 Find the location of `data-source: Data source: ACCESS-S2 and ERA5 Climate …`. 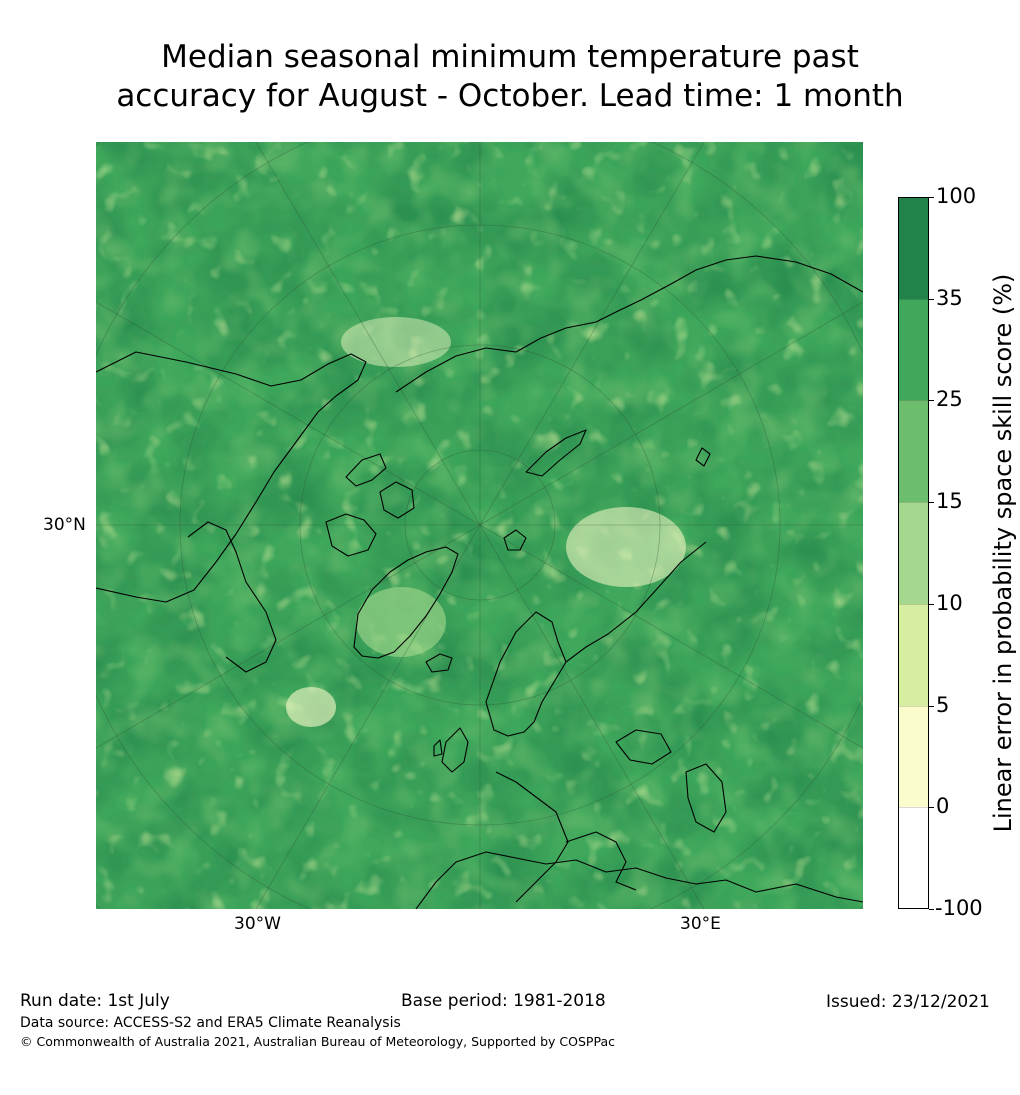

data-source: Data source: ACCESS-S2 and ERA5 Climate … is located at coordinates (210, 1023).